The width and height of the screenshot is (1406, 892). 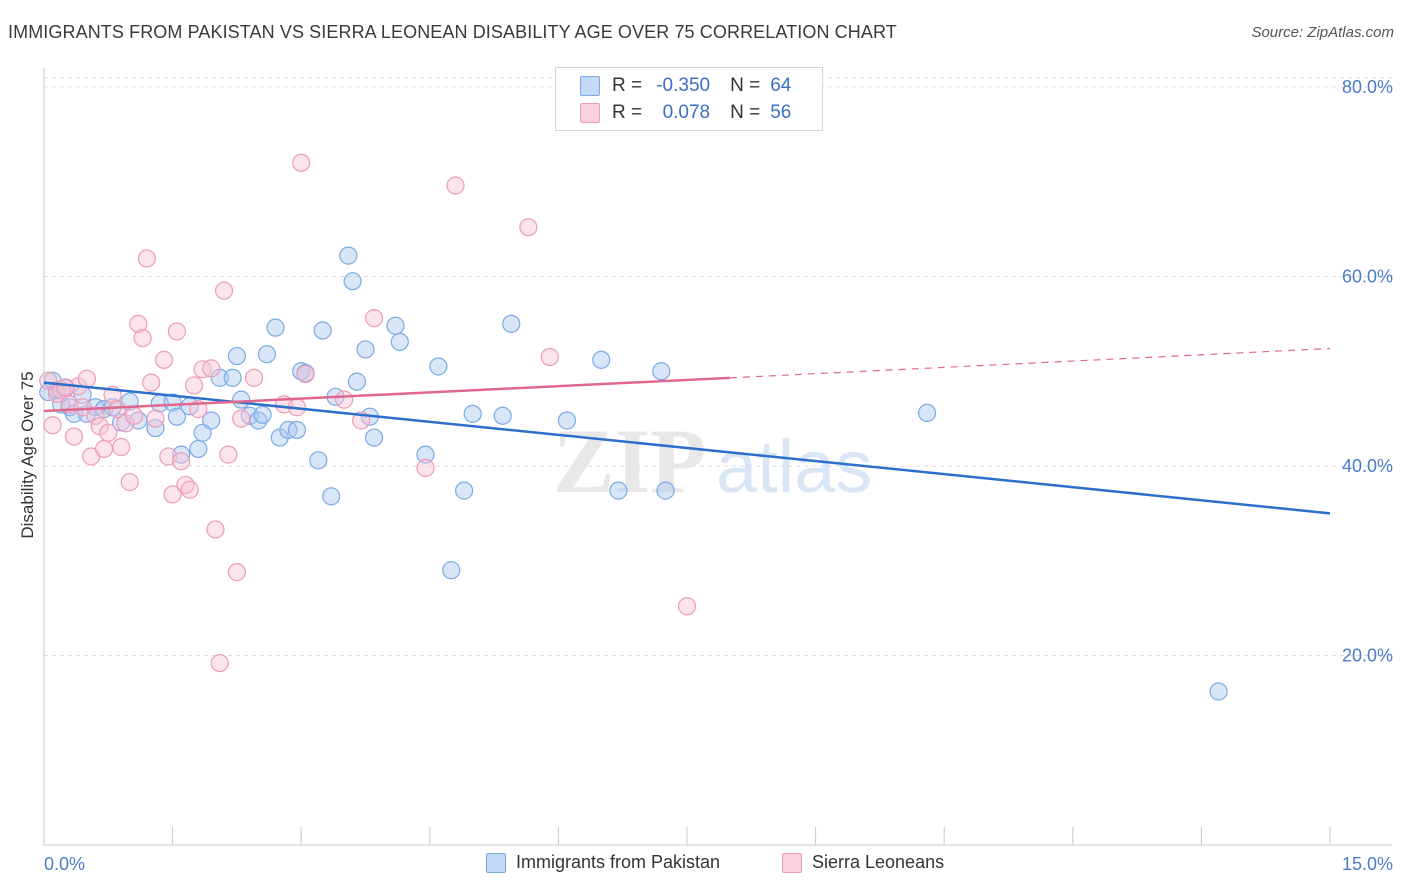 I want to click on legend-label-pakistan: Immigrants from Pakistan, so click(x=618, y=862).